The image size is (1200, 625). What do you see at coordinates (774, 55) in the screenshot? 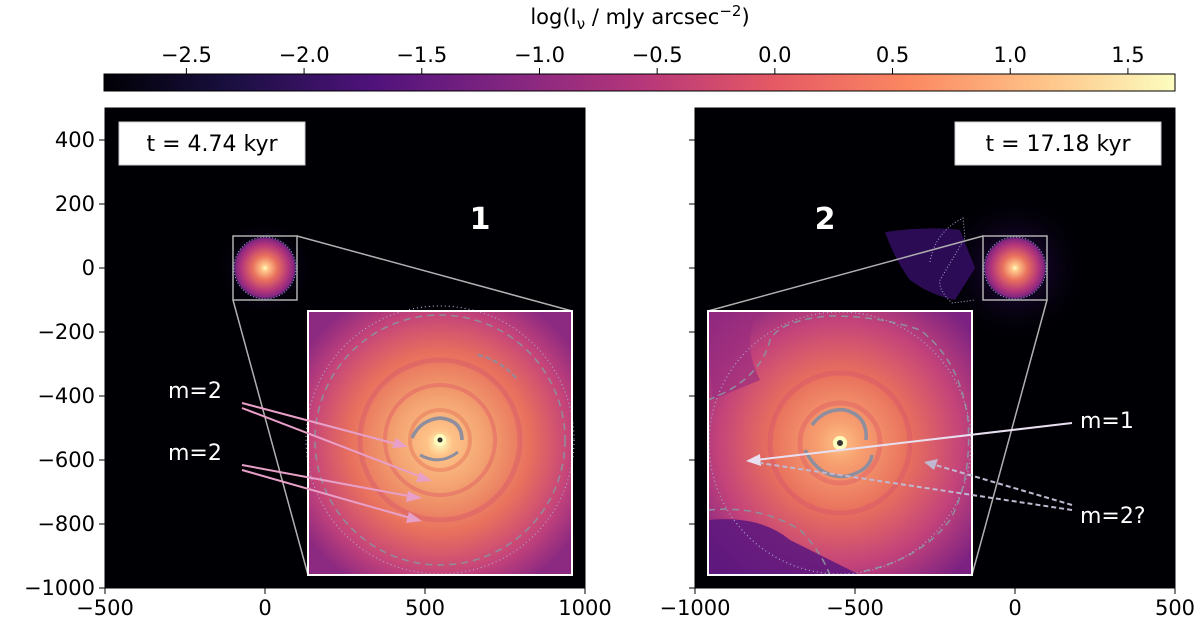
I see `colorbar-tick-label: 0.0` at bounding box center [774, 55].